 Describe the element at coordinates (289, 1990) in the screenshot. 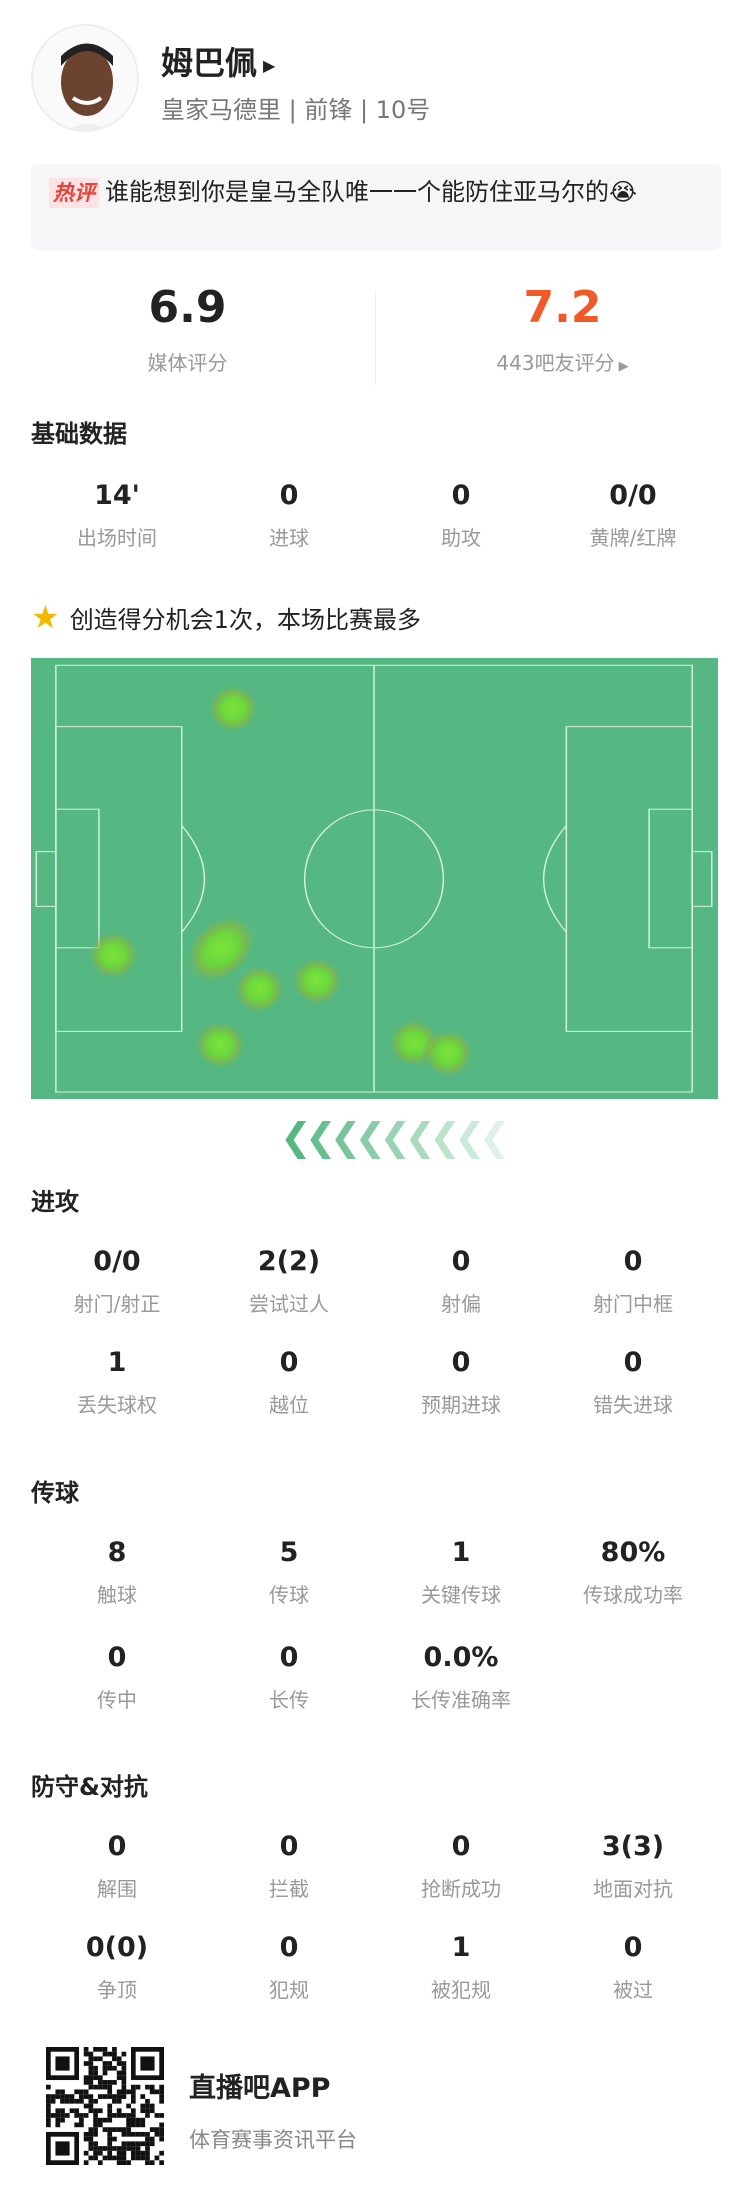

I see `stat-label: 犯规` at that location.